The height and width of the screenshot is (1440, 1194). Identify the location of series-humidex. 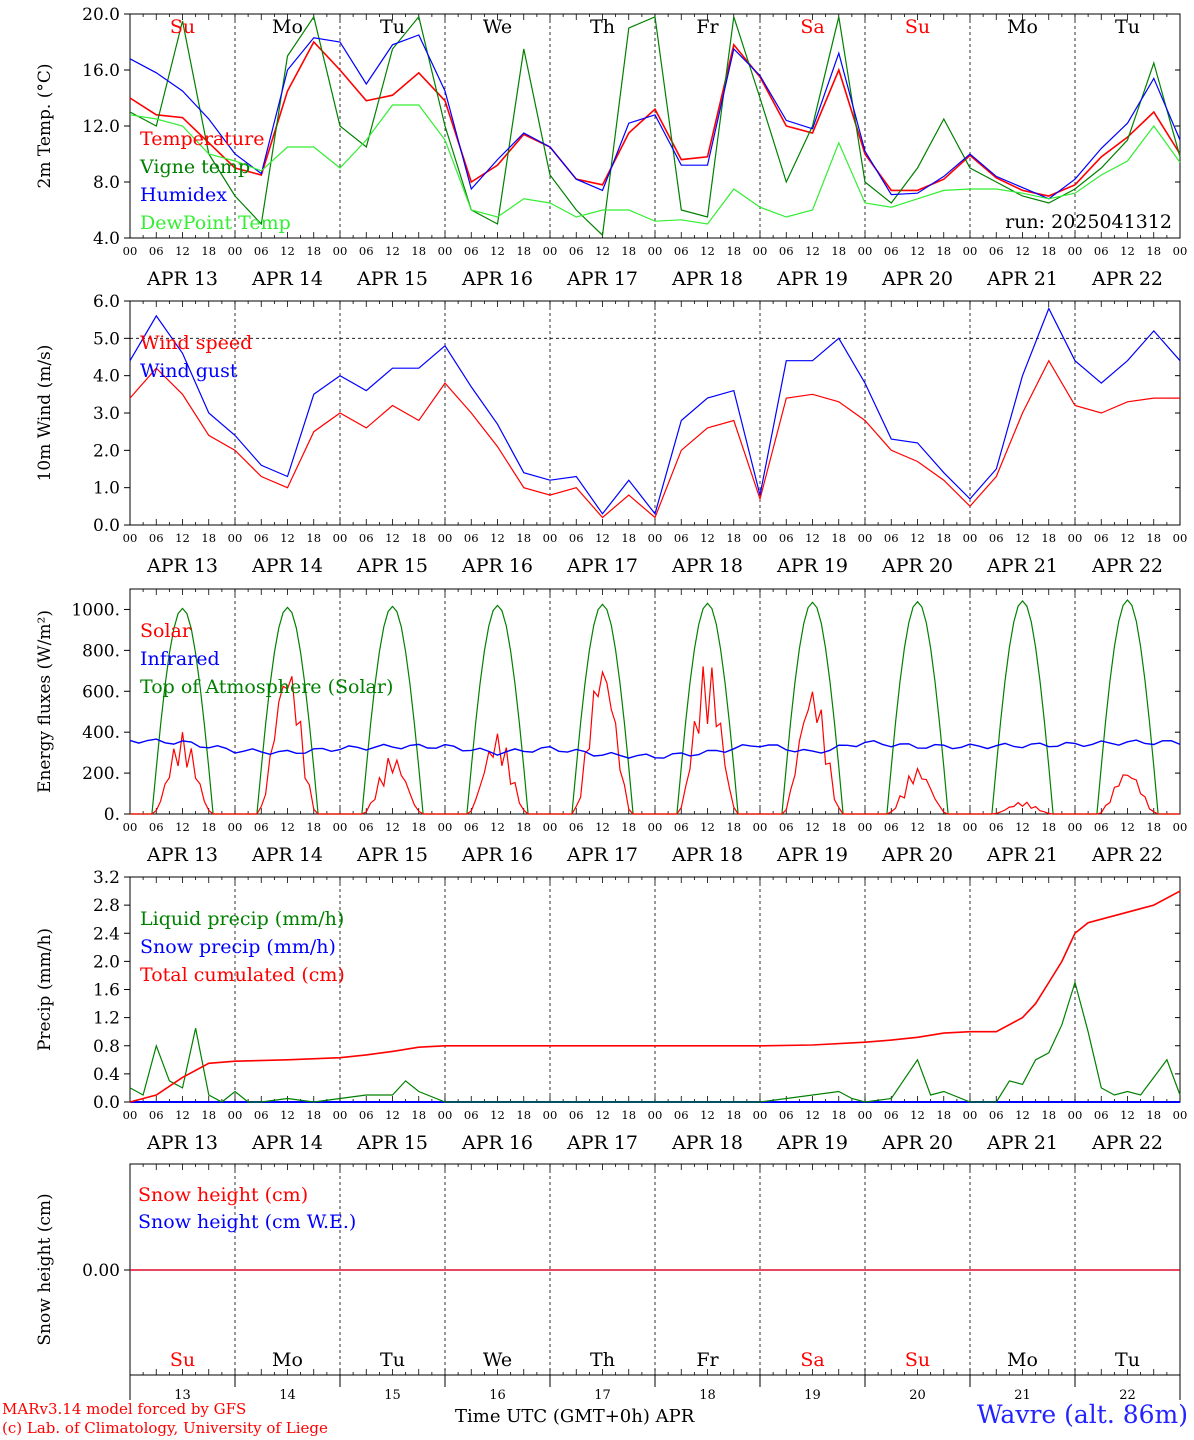
(655, 117).